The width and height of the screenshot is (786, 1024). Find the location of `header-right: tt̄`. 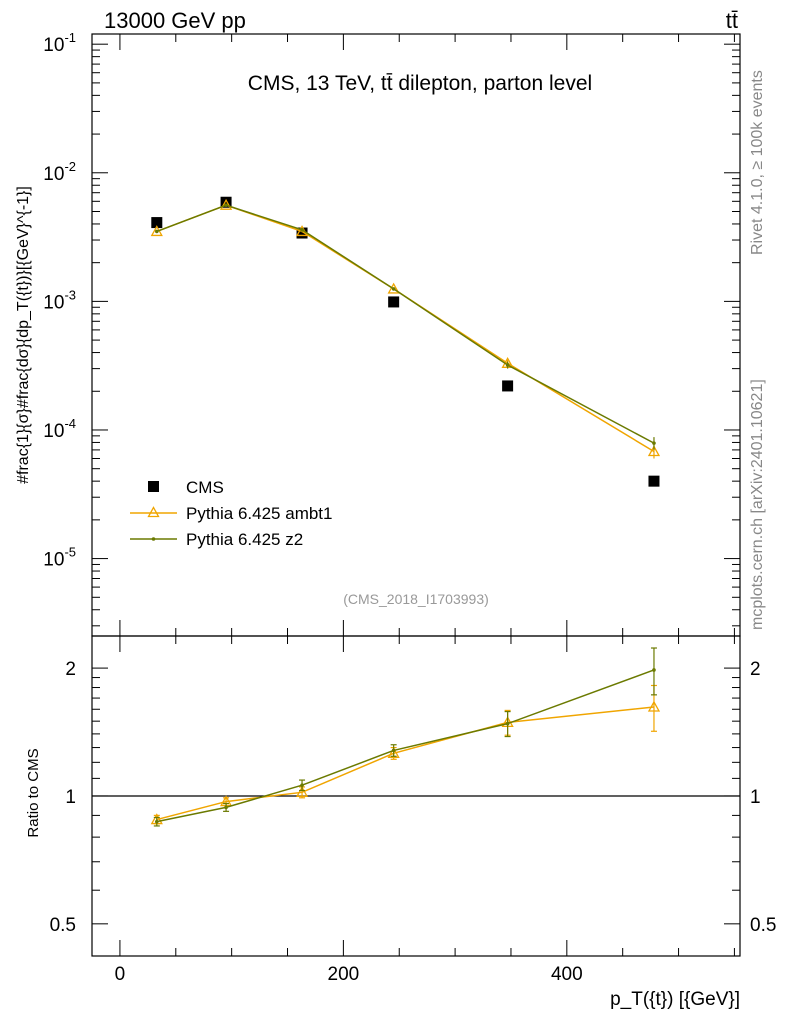

header-right: tt̄ is located at coordinates (732, 20).